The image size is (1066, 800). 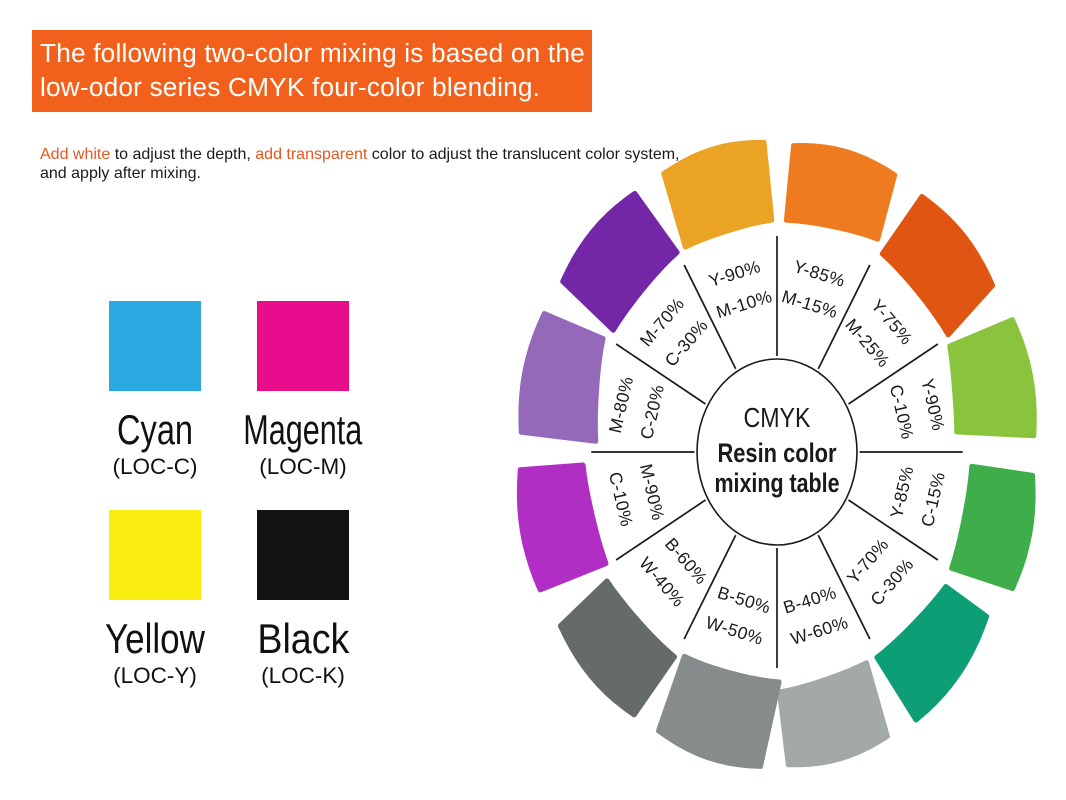 I want to click on wheel-subtitle-line2: mixing table, so click(x=777, y=483).